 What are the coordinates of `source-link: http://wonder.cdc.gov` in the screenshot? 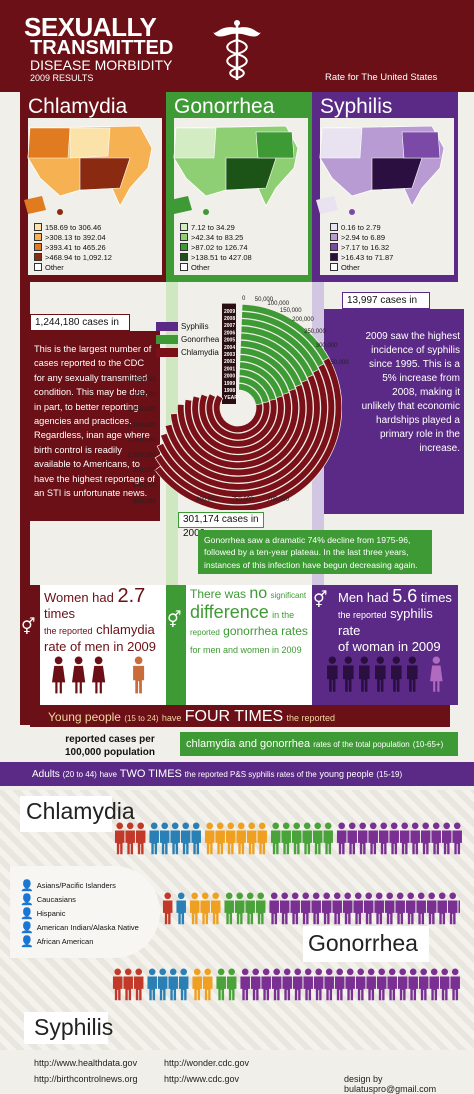 It's located at (206, 1063).